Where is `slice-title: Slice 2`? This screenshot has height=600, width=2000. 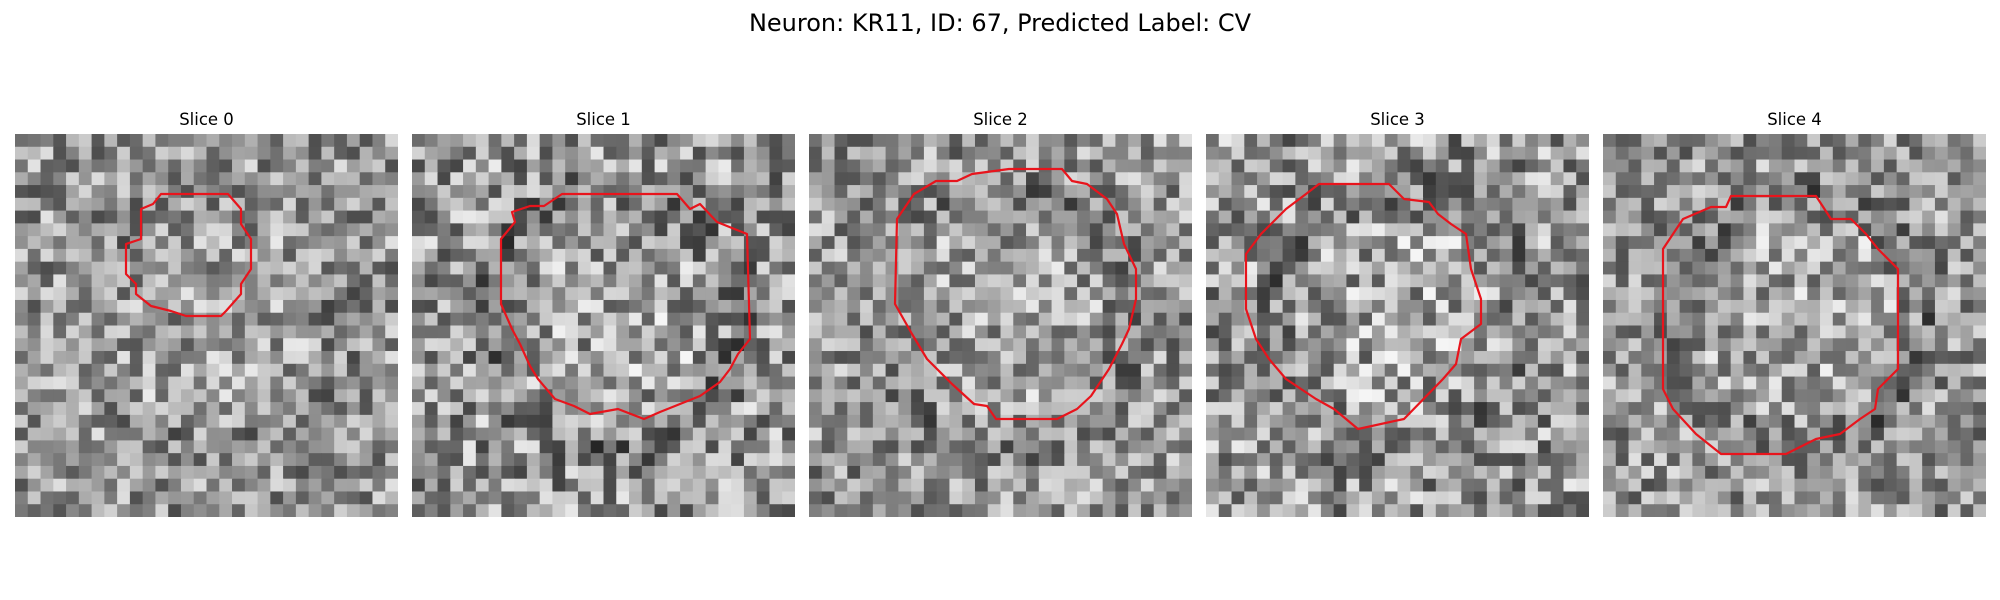 slice-title: Slice 2 is located at coordinates (1000, 119).